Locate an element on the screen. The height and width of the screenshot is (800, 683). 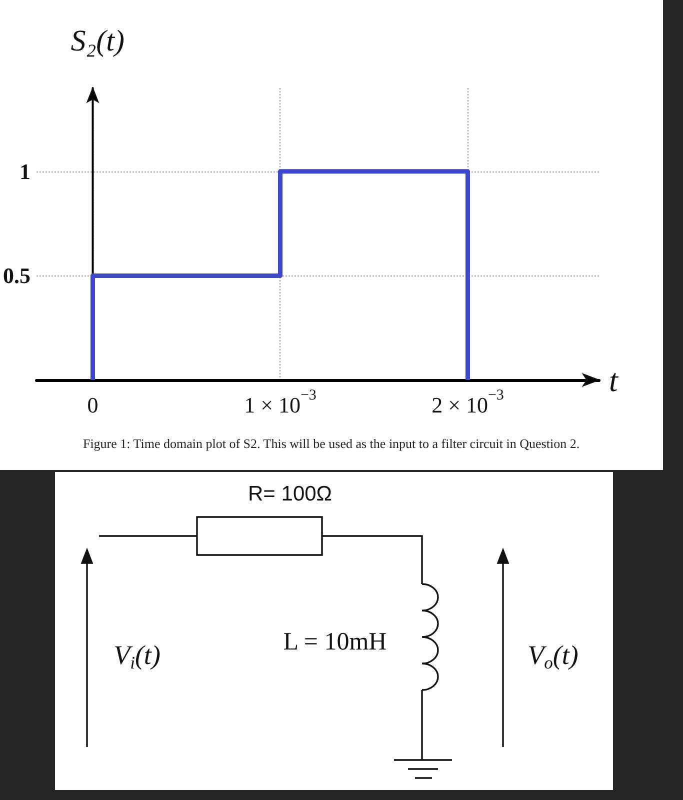
x-tick-label: 0 is located at coordinates (92, 405).